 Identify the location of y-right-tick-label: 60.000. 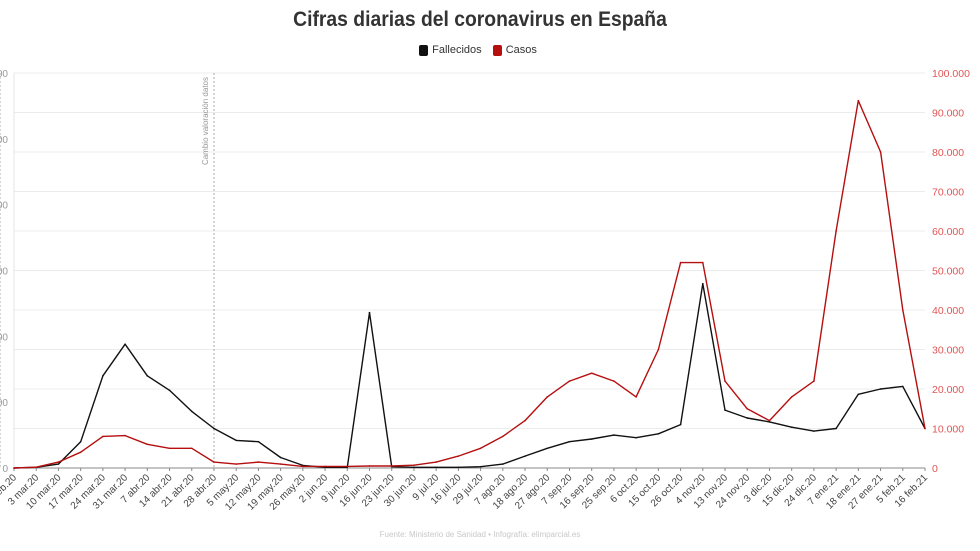
(948, 232).